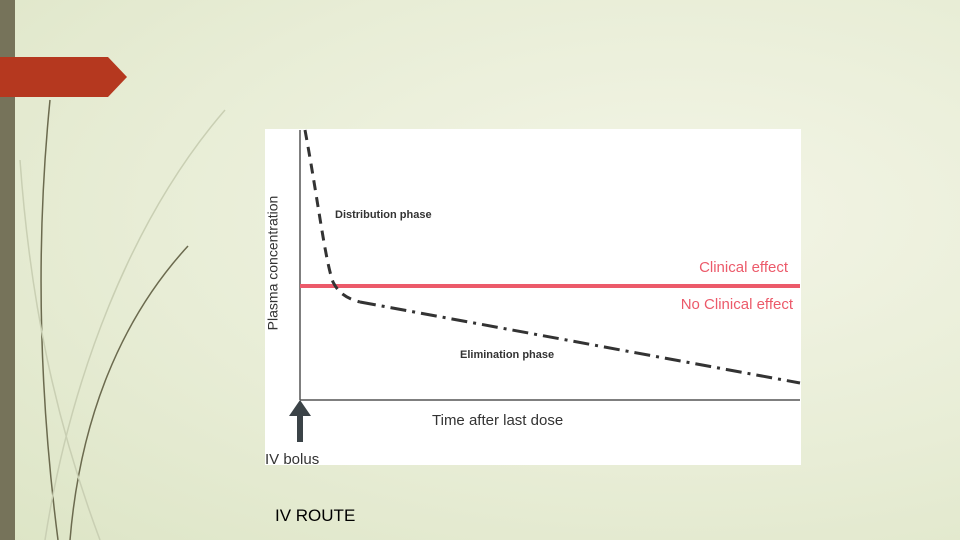 This screenshot has width=960, height=540. I want to click on distribution-label: Distribution phase, so click(383, 215).